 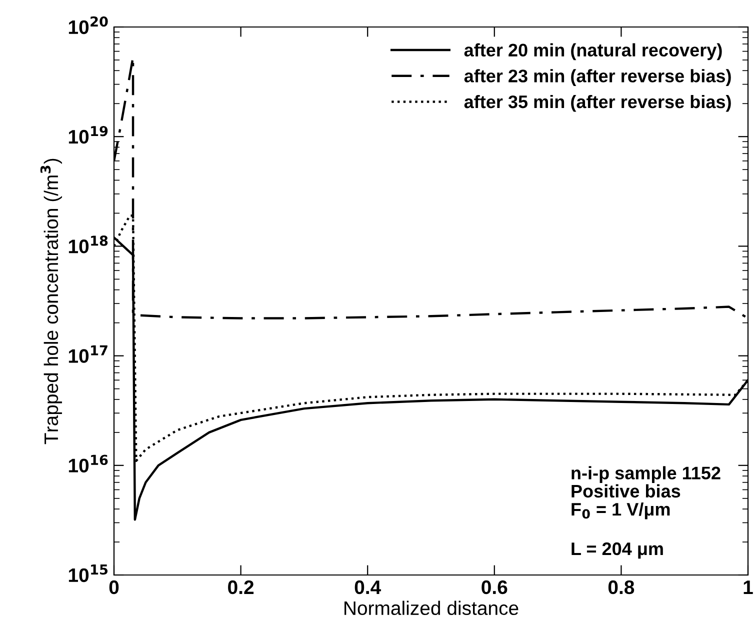 I want to click on x-tick-label: 0.6, so click(x=495, y=587).